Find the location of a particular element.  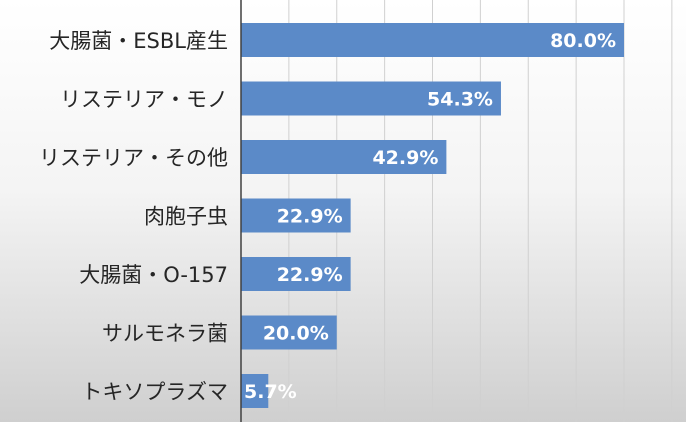

category-label: 大腸菌・ESBL産生 is located at coordinates (138, 41).